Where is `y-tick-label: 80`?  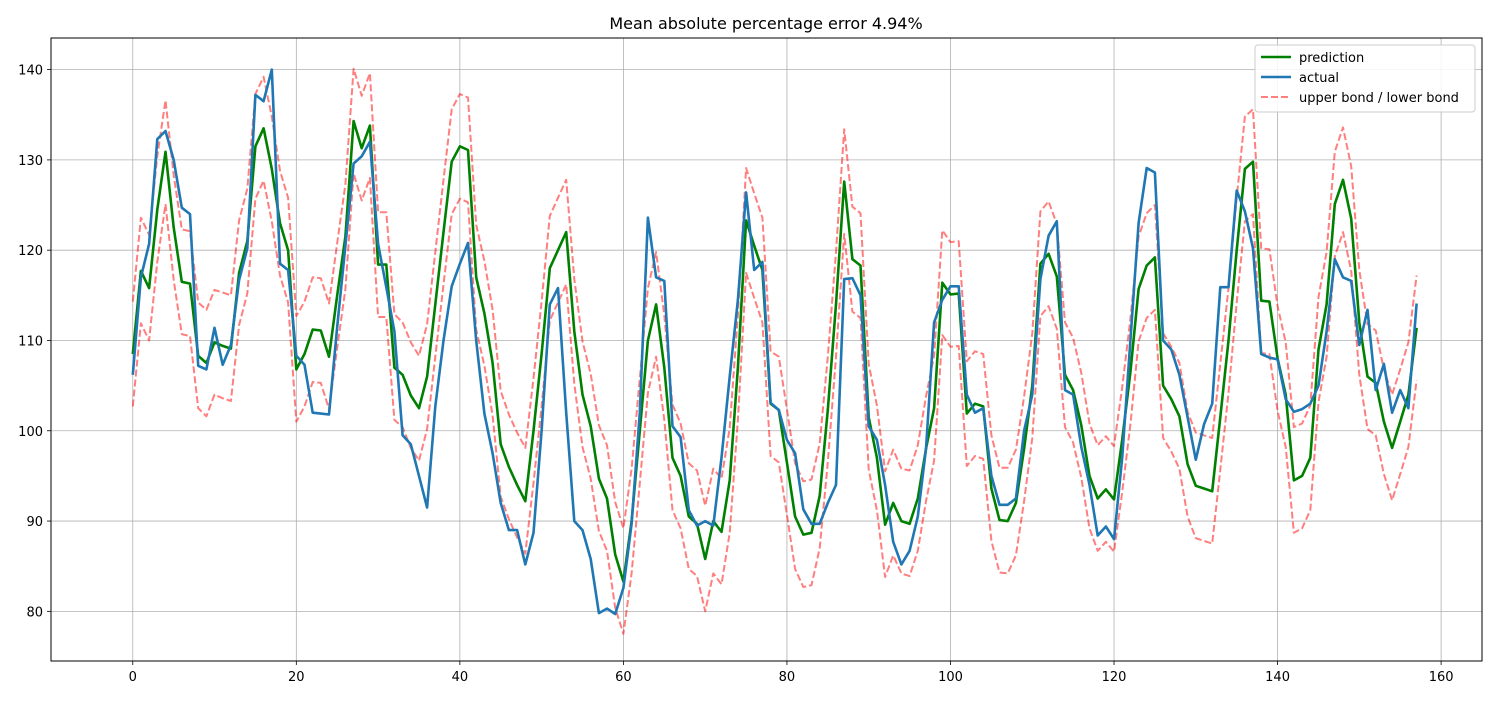 y-tick-label: 80 is located at coordinates (34, 612).